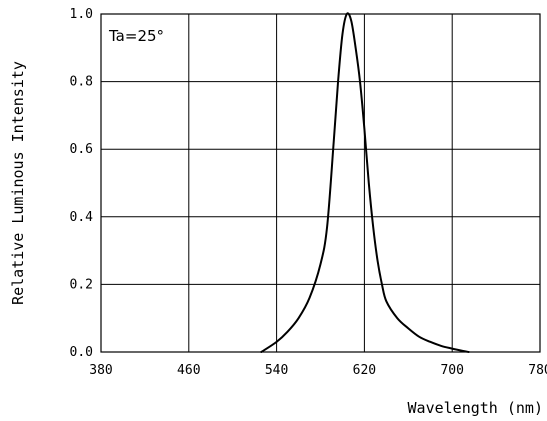  Describe the element at coordinates (475, 408) in the screenshot. I see `x-axis-label: Wavelength (nm)` at that location.